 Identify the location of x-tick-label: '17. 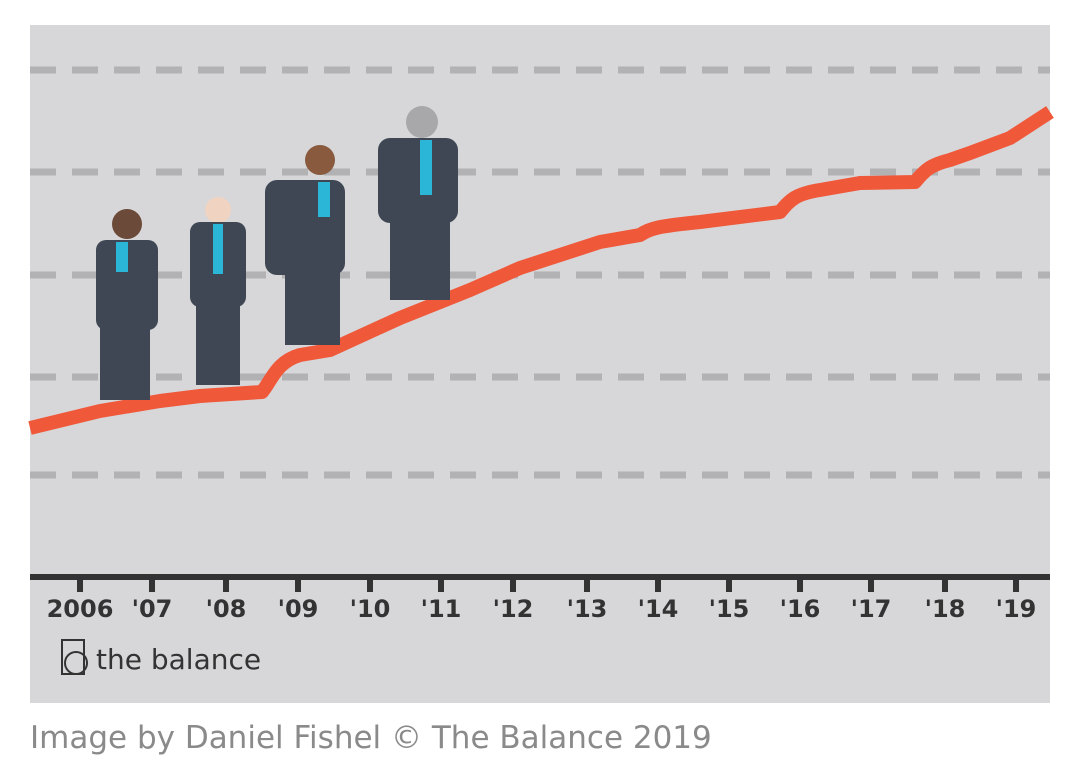
(871, 609).